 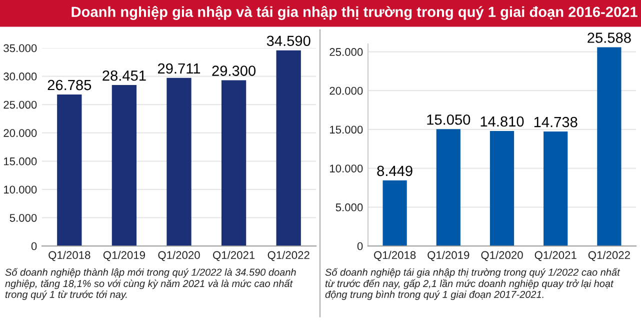 What do you see at coordinates (70, 85) in the screenshot?
I see `data-label: 26.785` at bounding box center [70, 85].